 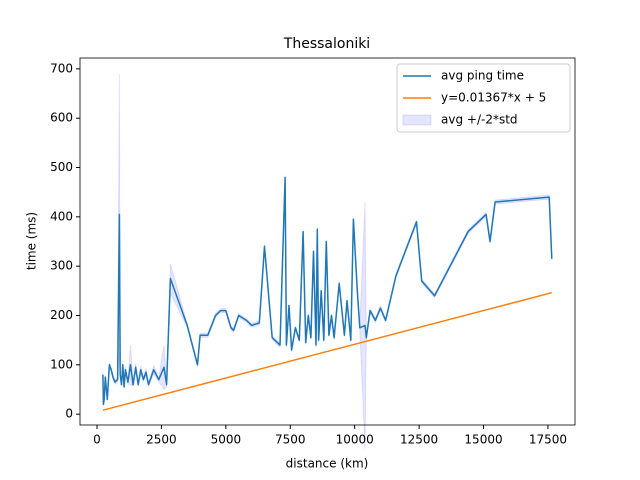 I want to click on y-axis-label: time (ms), so click(x=32, y=241).